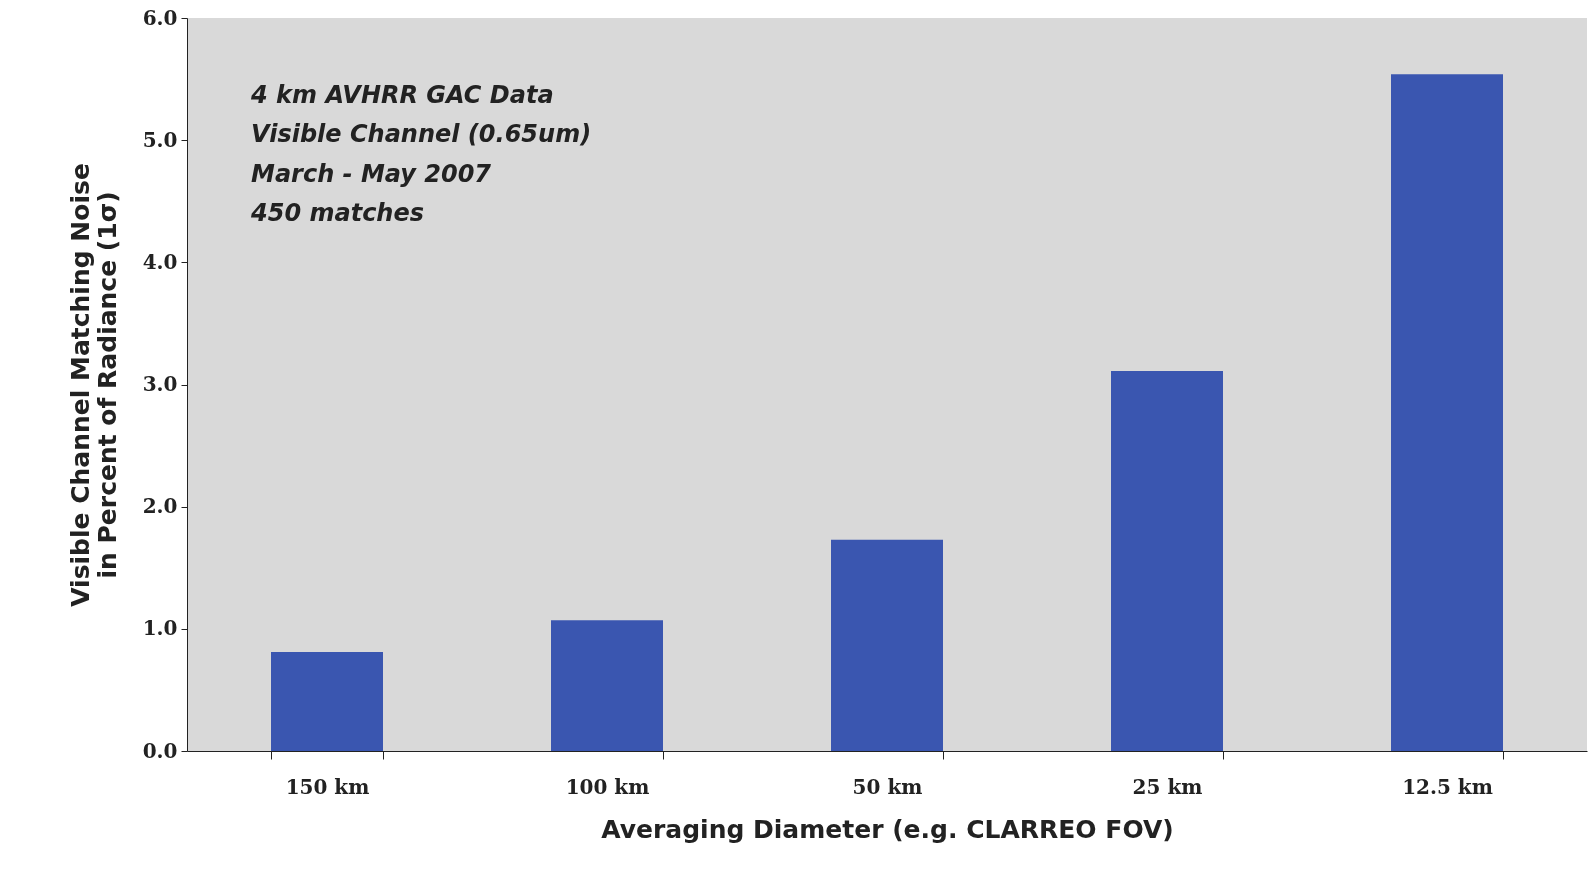 The image size is (1593, 874). What do you see at coordinates (1167, 786) in the screenshot?
I see `x-tick-label: 25 km` at bounding box center [1167, 786].